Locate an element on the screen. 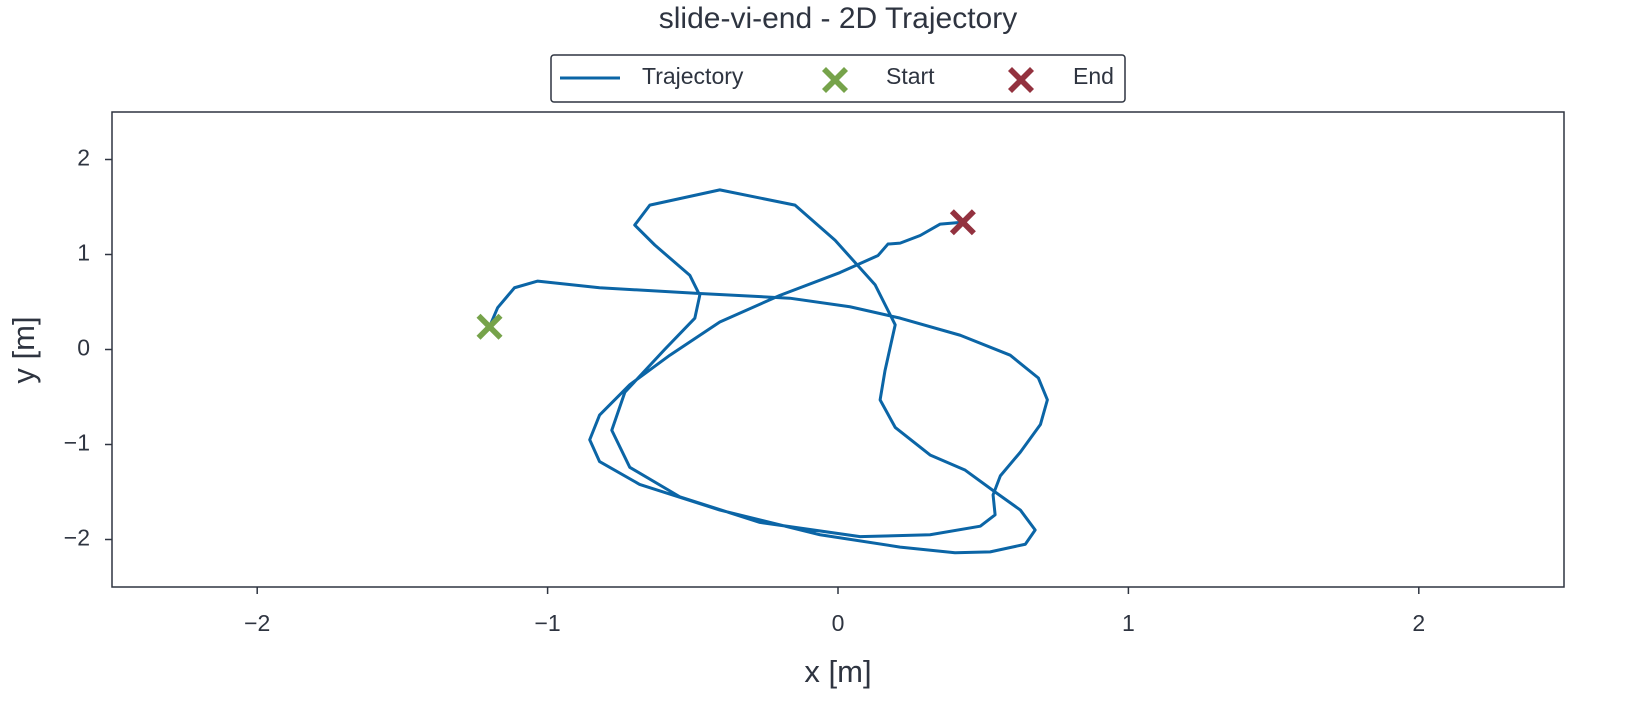 This screenshot has height=728, width=1637. y-tick-label: 2 is located at coordinates (83, 158).